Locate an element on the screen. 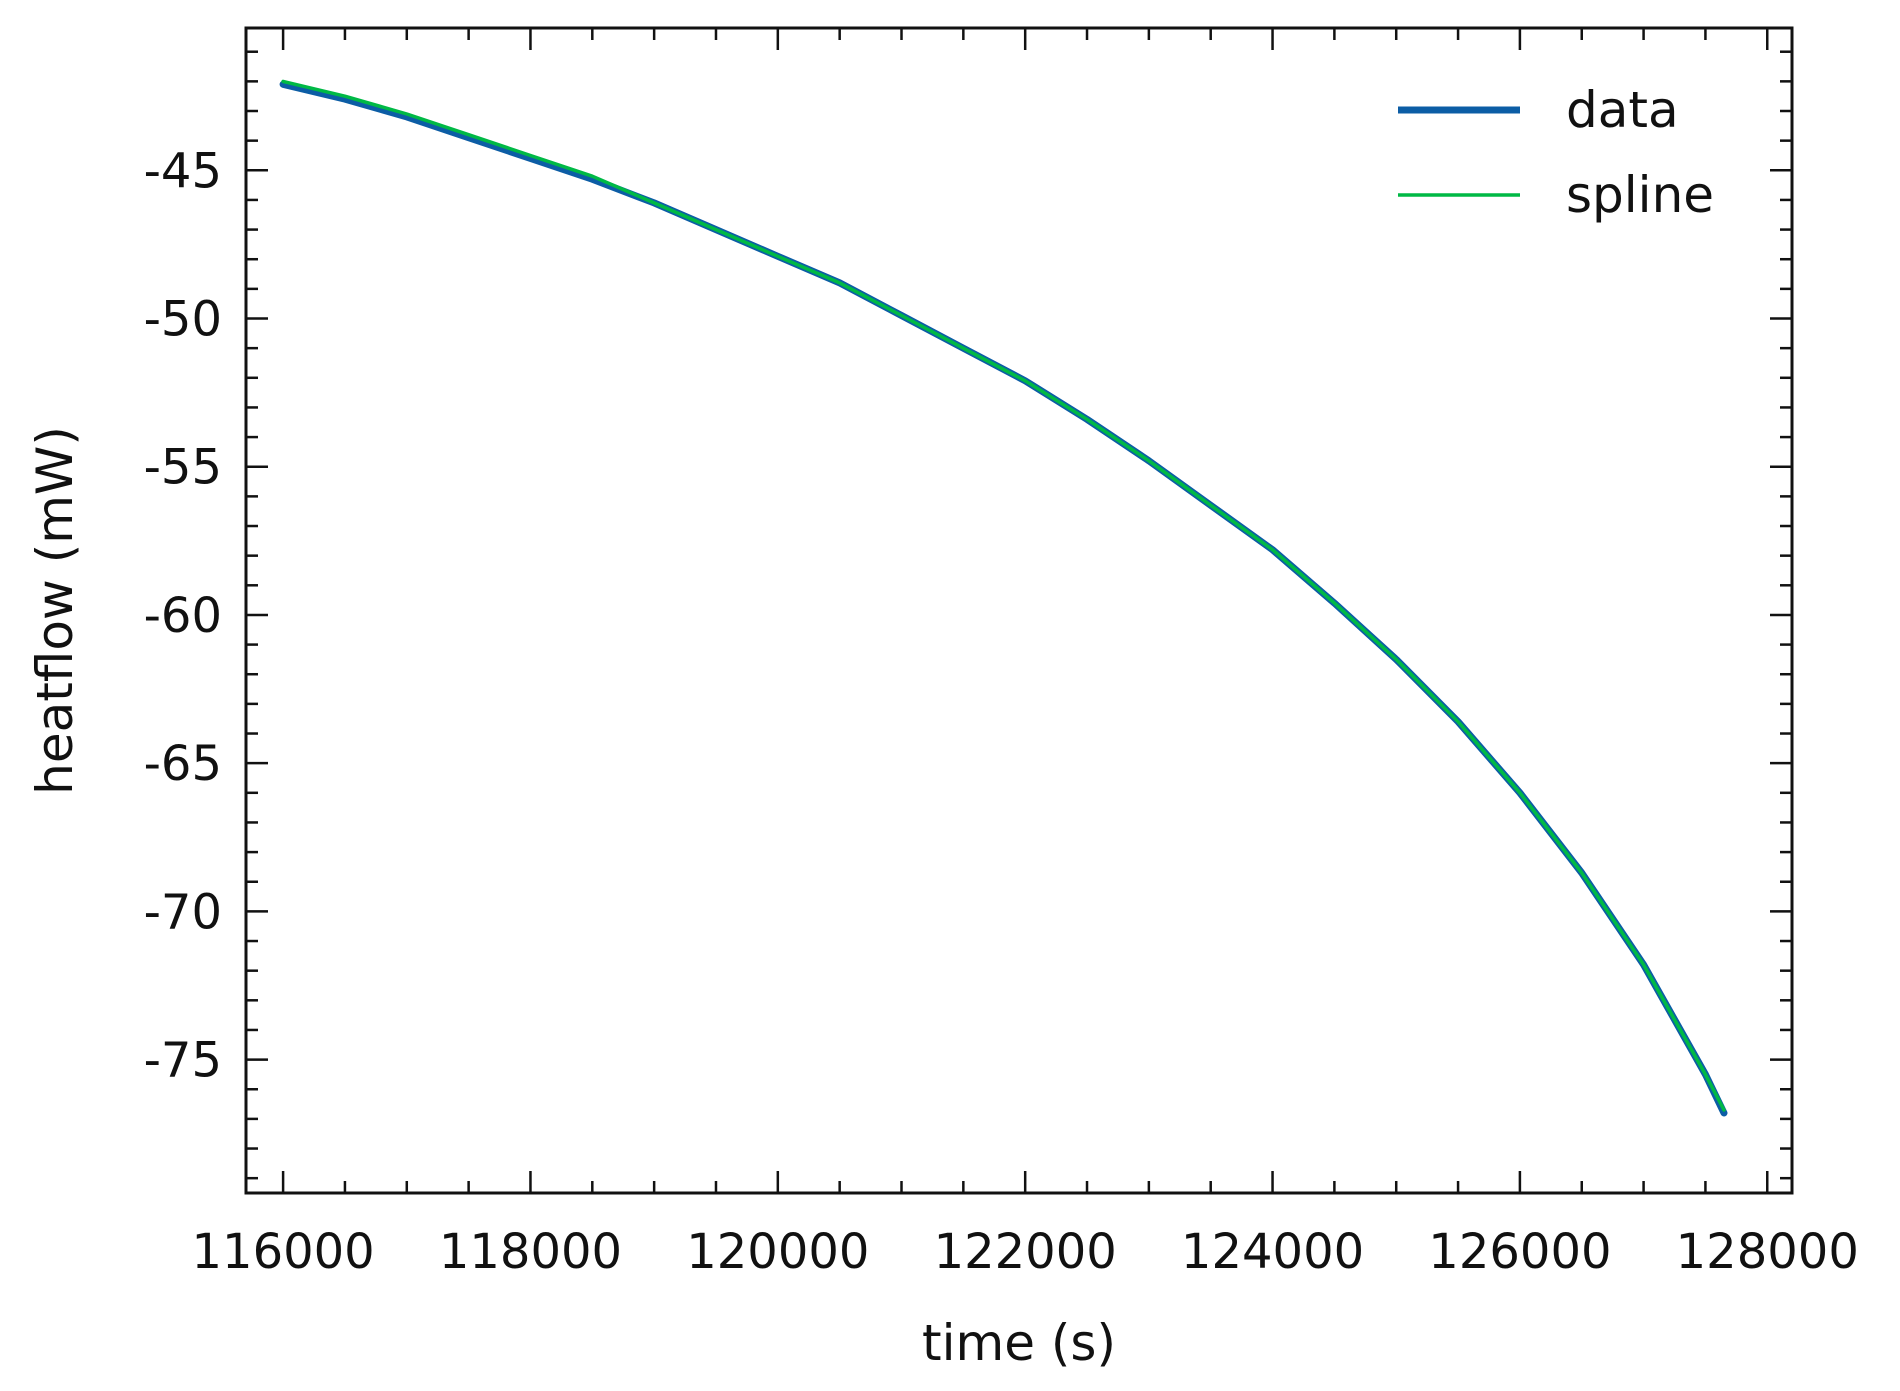 The image size is (1900, 1391). y-tick-label: -75 is located at coordinates (183, 1061).